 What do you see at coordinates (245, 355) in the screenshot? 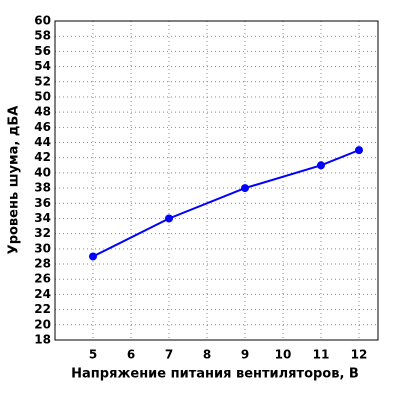
I see `x-tick-label: 9` at bounding box center [245, 355].